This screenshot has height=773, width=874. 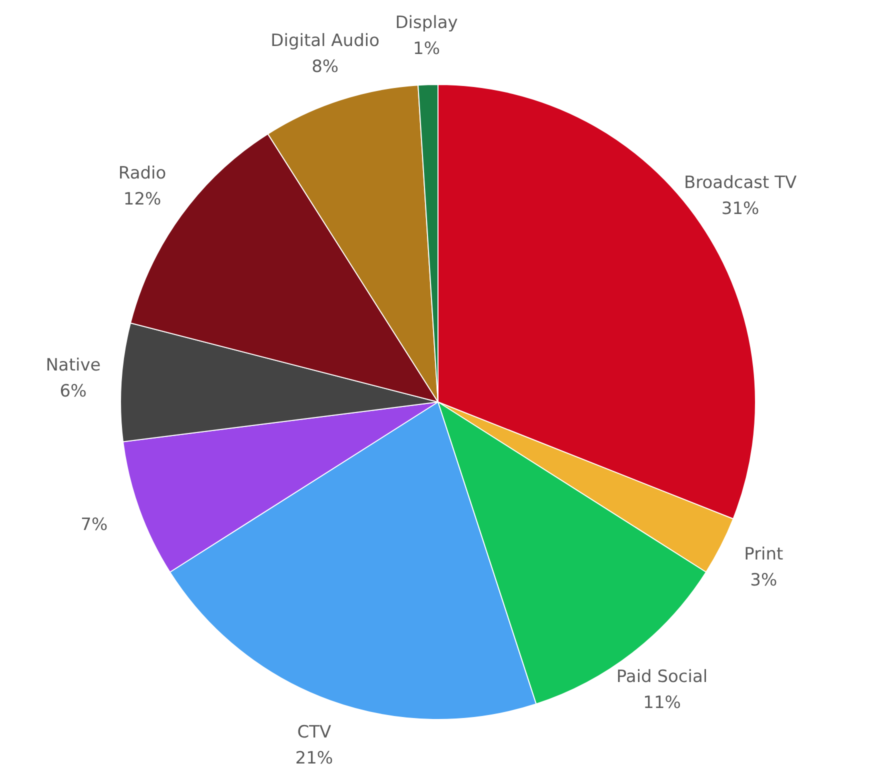 What do you see at coordinates (325, 66) in the screenshot?
I see `data-label: 8%` at bounding box center [325, 66].